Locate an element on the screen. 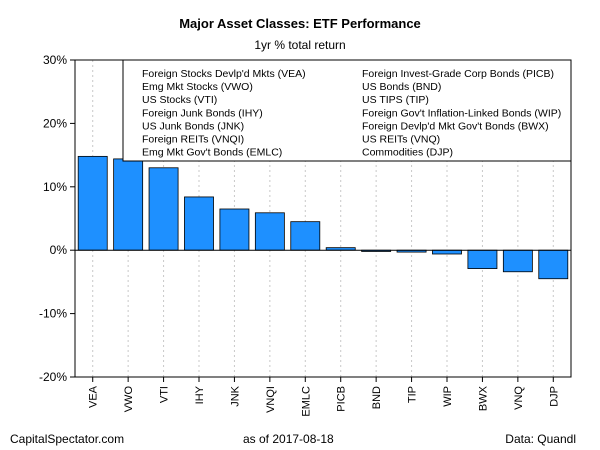  bar-vnqi is located at coordinates (269, 231).